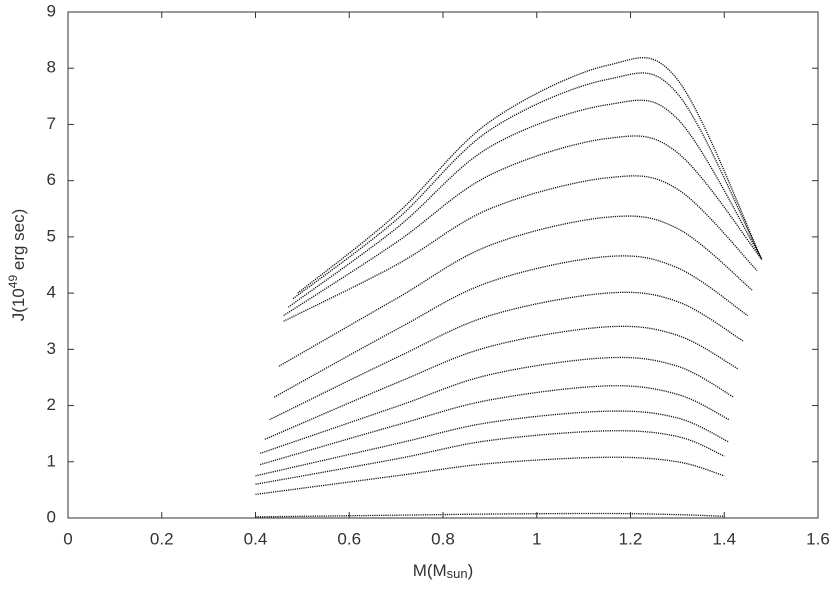 Image resolution: width=831 pixels, height=589 pixels. What do you see at coordinates (51, 179) in the screenshot?
I see `y-tick-label: 6` at bounding box center [51, 179].